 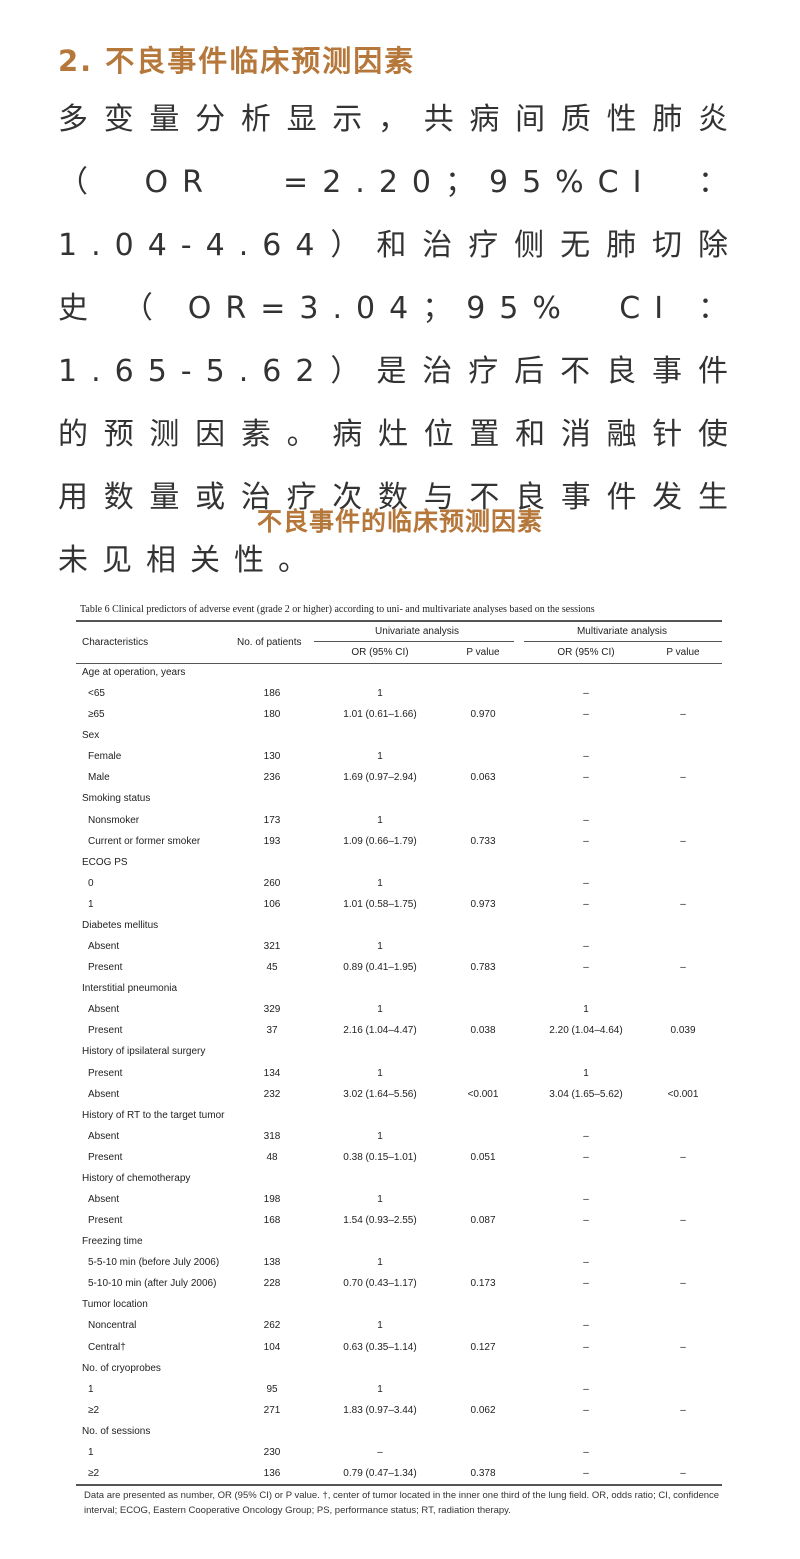 I want to click on cell-characteristic: Central†, so click(x=107, y=1347).